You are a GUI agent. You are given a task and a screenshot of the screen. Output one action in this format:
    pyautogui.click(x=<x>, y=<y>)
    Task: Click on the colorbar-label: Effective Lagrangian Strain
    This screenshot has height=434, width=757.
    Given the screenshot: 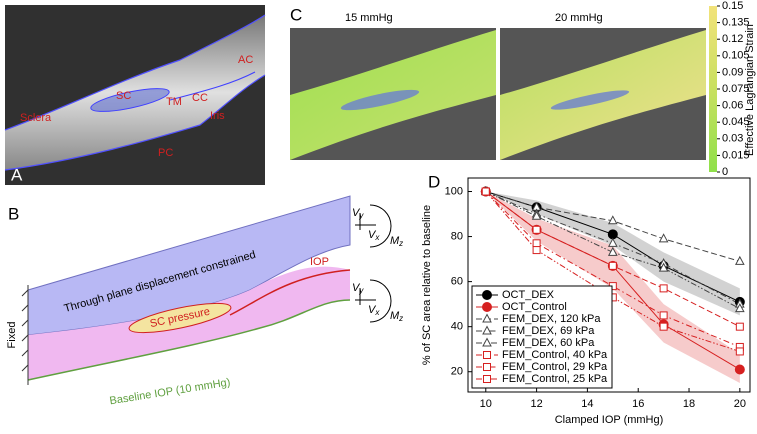 What is the action you would take?
    pyautogui.click(x=750, y=90)
    